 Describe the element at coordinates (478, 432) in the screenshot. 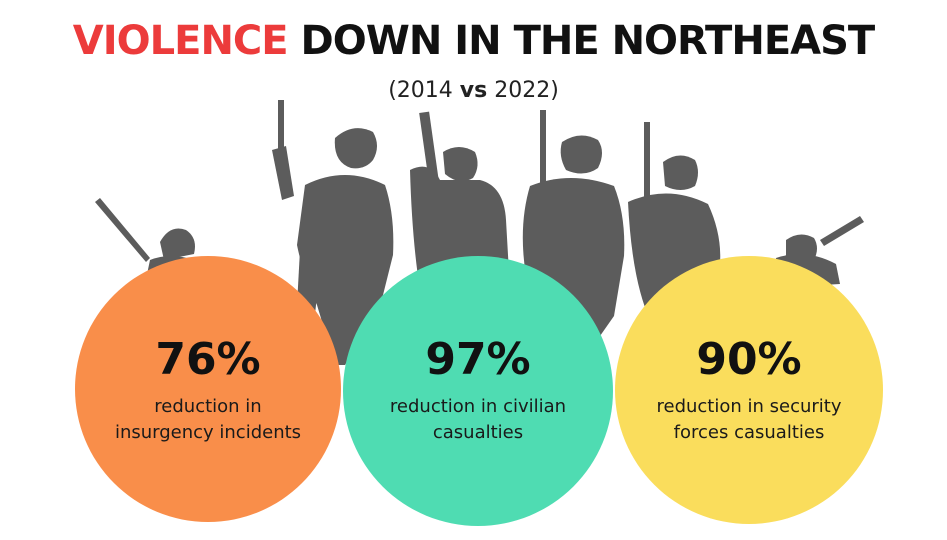

I see `stat-description-line: casualties` at that location.